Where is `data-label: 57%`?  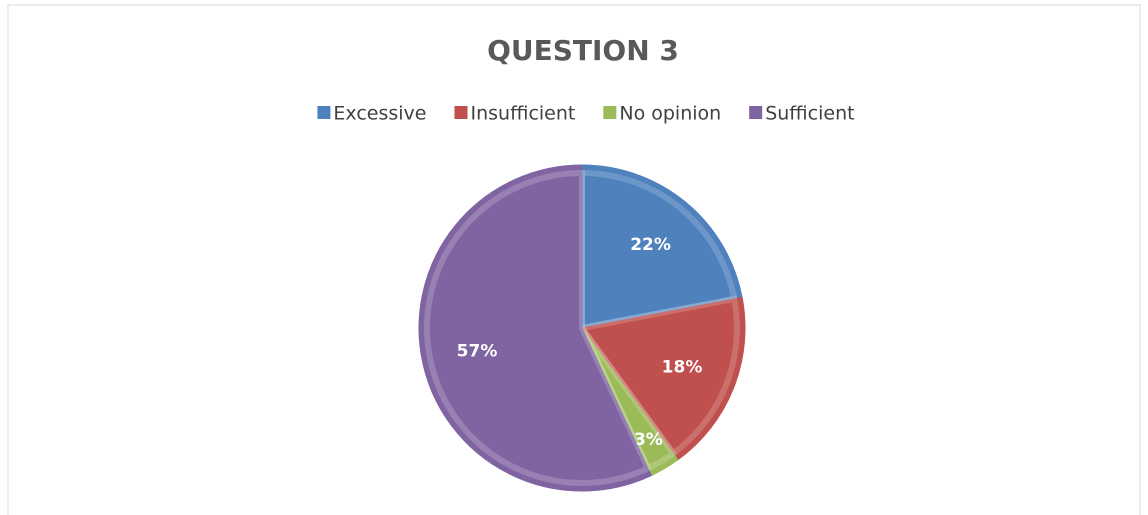
data-label: 57% is located at coordinates (477, 351).